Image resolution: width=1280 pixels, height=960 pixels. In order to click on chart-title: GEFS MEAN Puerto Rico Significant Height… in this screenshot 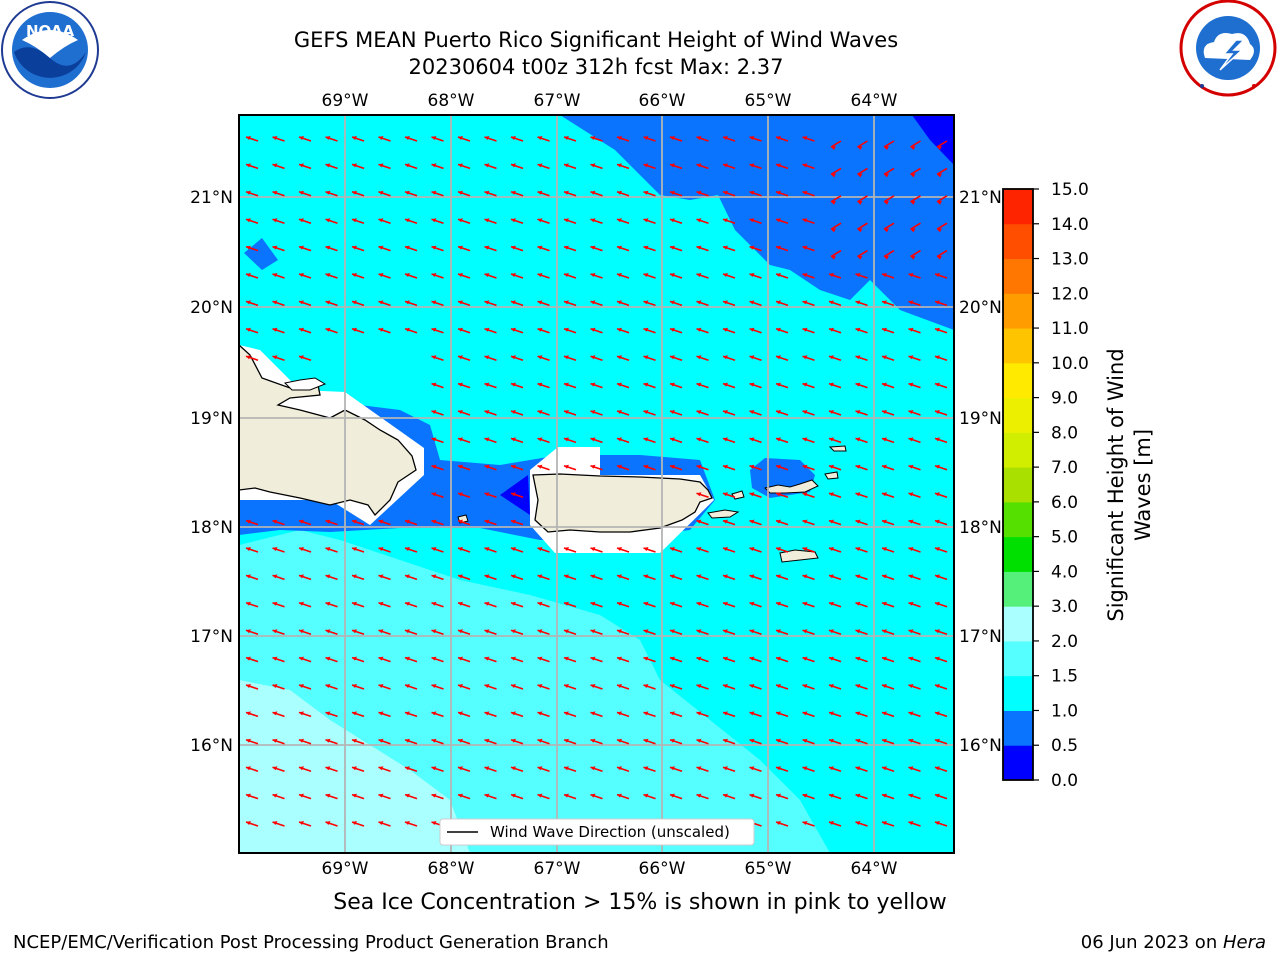, I will do `click(596, 40)`.